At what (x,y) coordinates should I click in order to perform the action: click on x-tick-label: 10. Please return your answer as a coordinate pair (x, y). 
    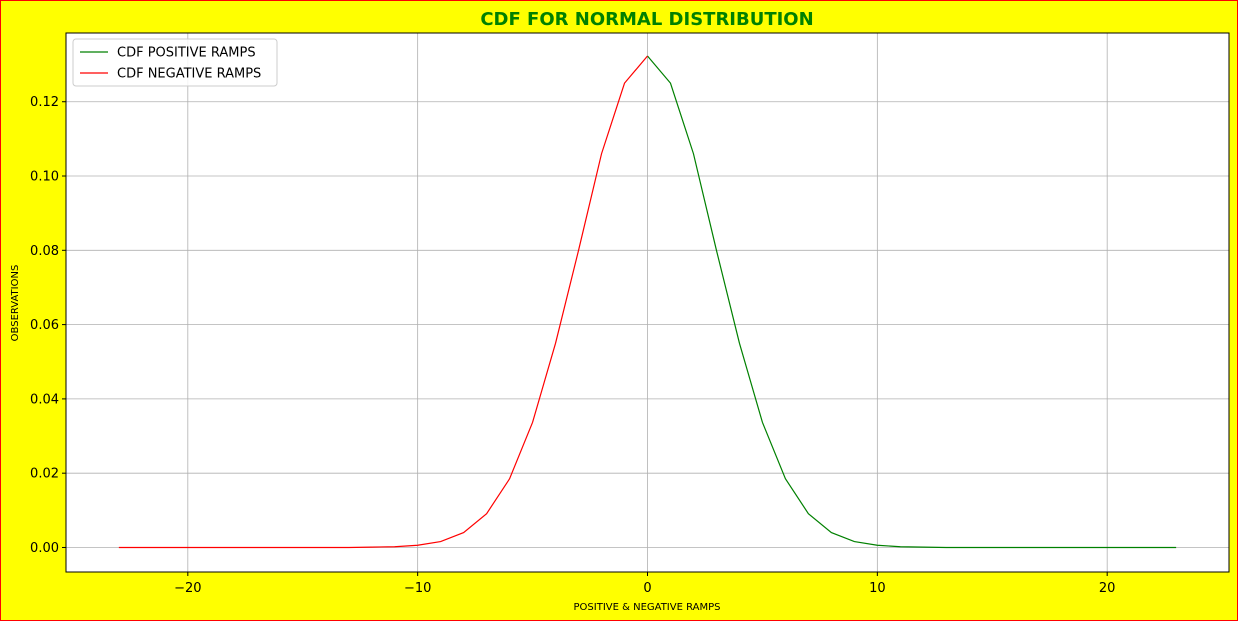
    Looking at the image, I should click on (877, 588).